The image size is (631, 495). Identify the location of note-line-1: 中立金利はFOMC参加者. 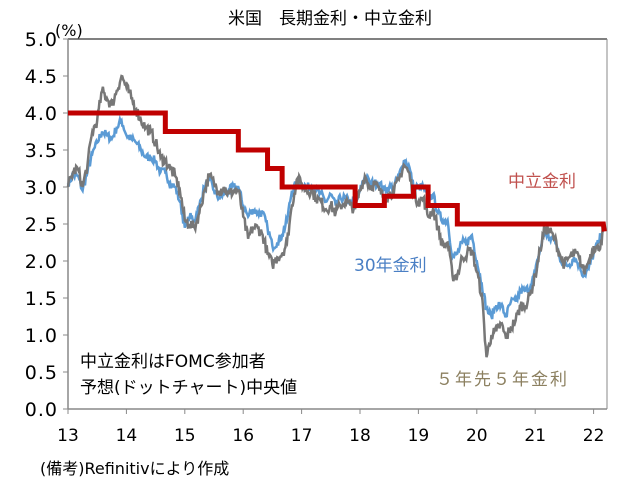
(173, 362).